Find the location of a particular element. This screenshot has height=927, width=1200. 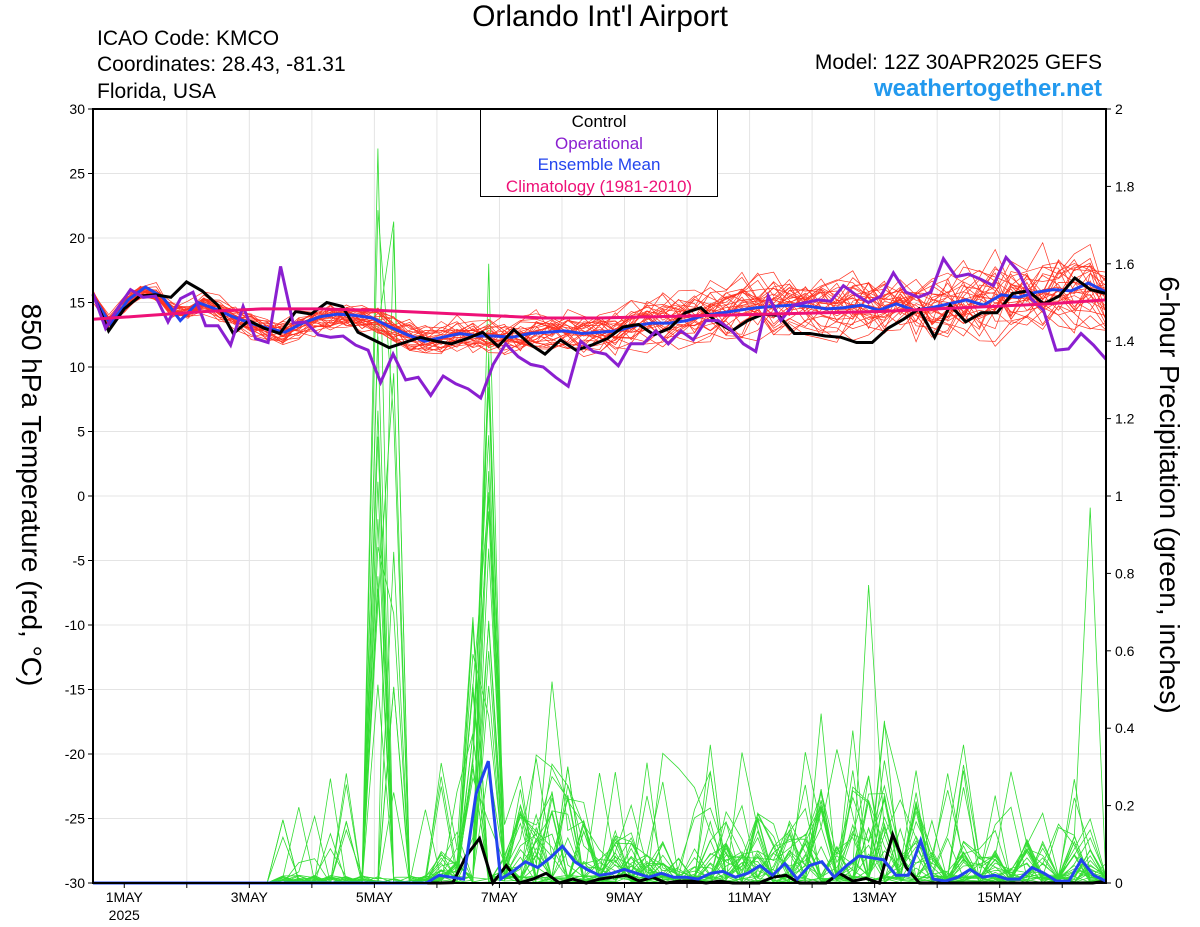

x-tick-label: 5MAY is located at coordinates (375, 897).